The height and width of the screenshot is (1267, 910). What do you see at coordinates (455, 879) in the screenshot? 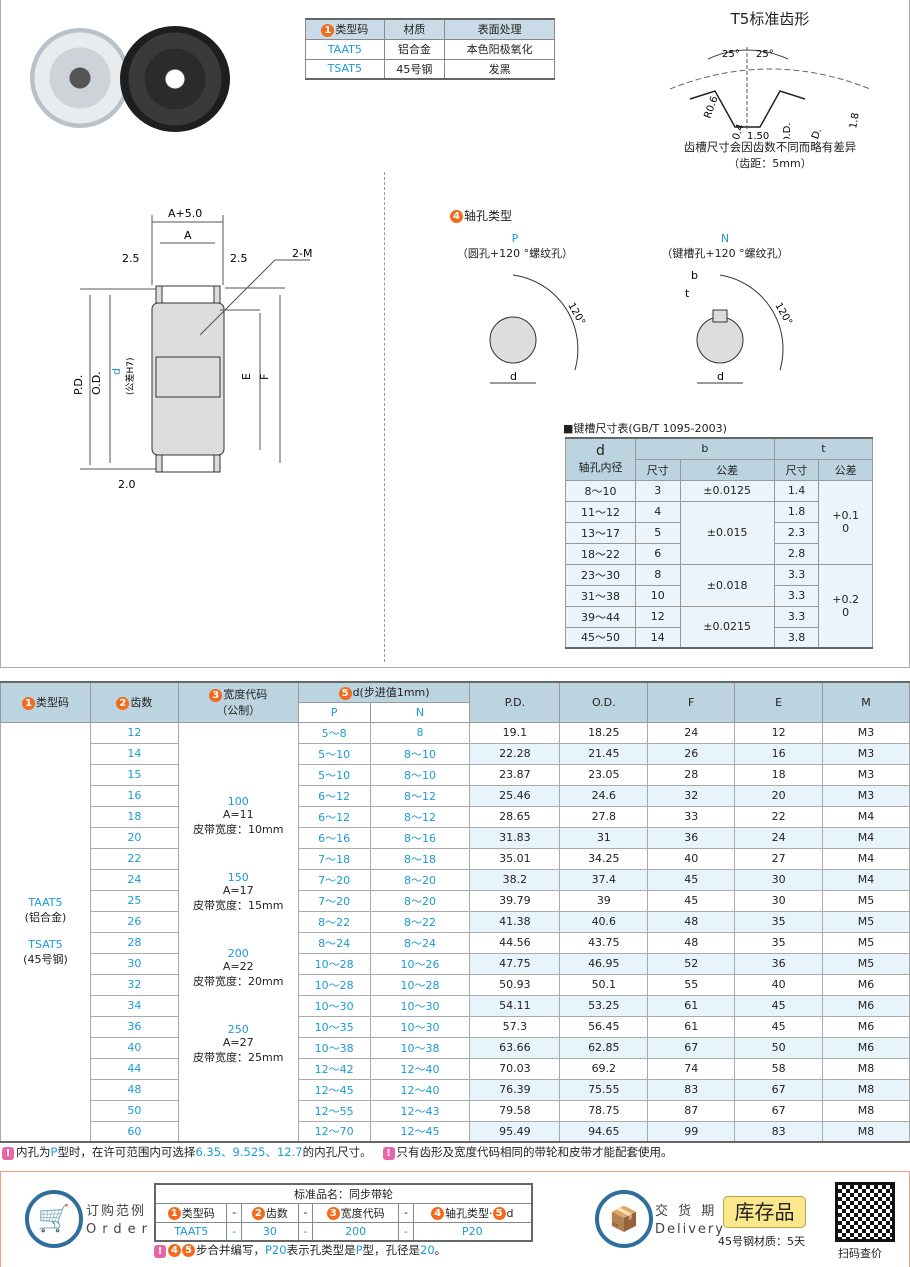
I see `table-row: 24 7～20 8～20 38.2 37.4 45 30 M4` at bounding box center [455, 879].